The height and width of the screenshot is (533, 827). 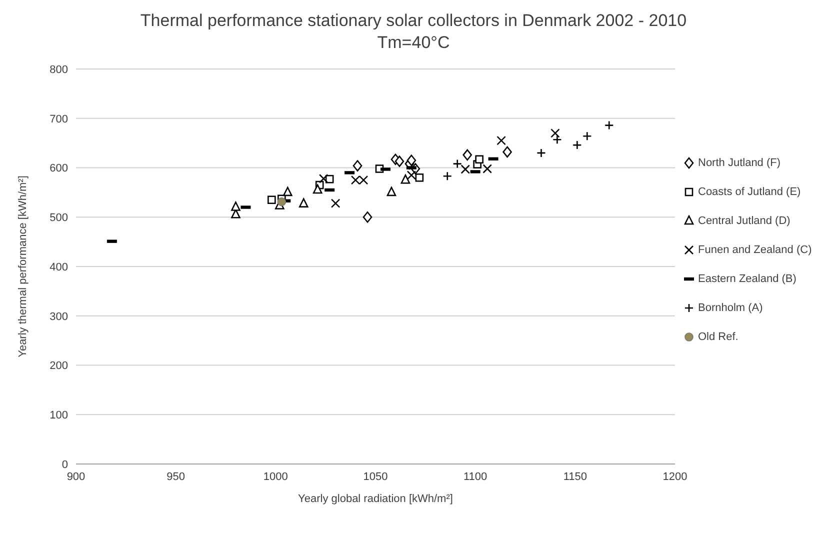 What do you see at coordinates (675, 476) in the screenshot?
I see `x-tick-label: 1200` at bounding box center [675, 476].